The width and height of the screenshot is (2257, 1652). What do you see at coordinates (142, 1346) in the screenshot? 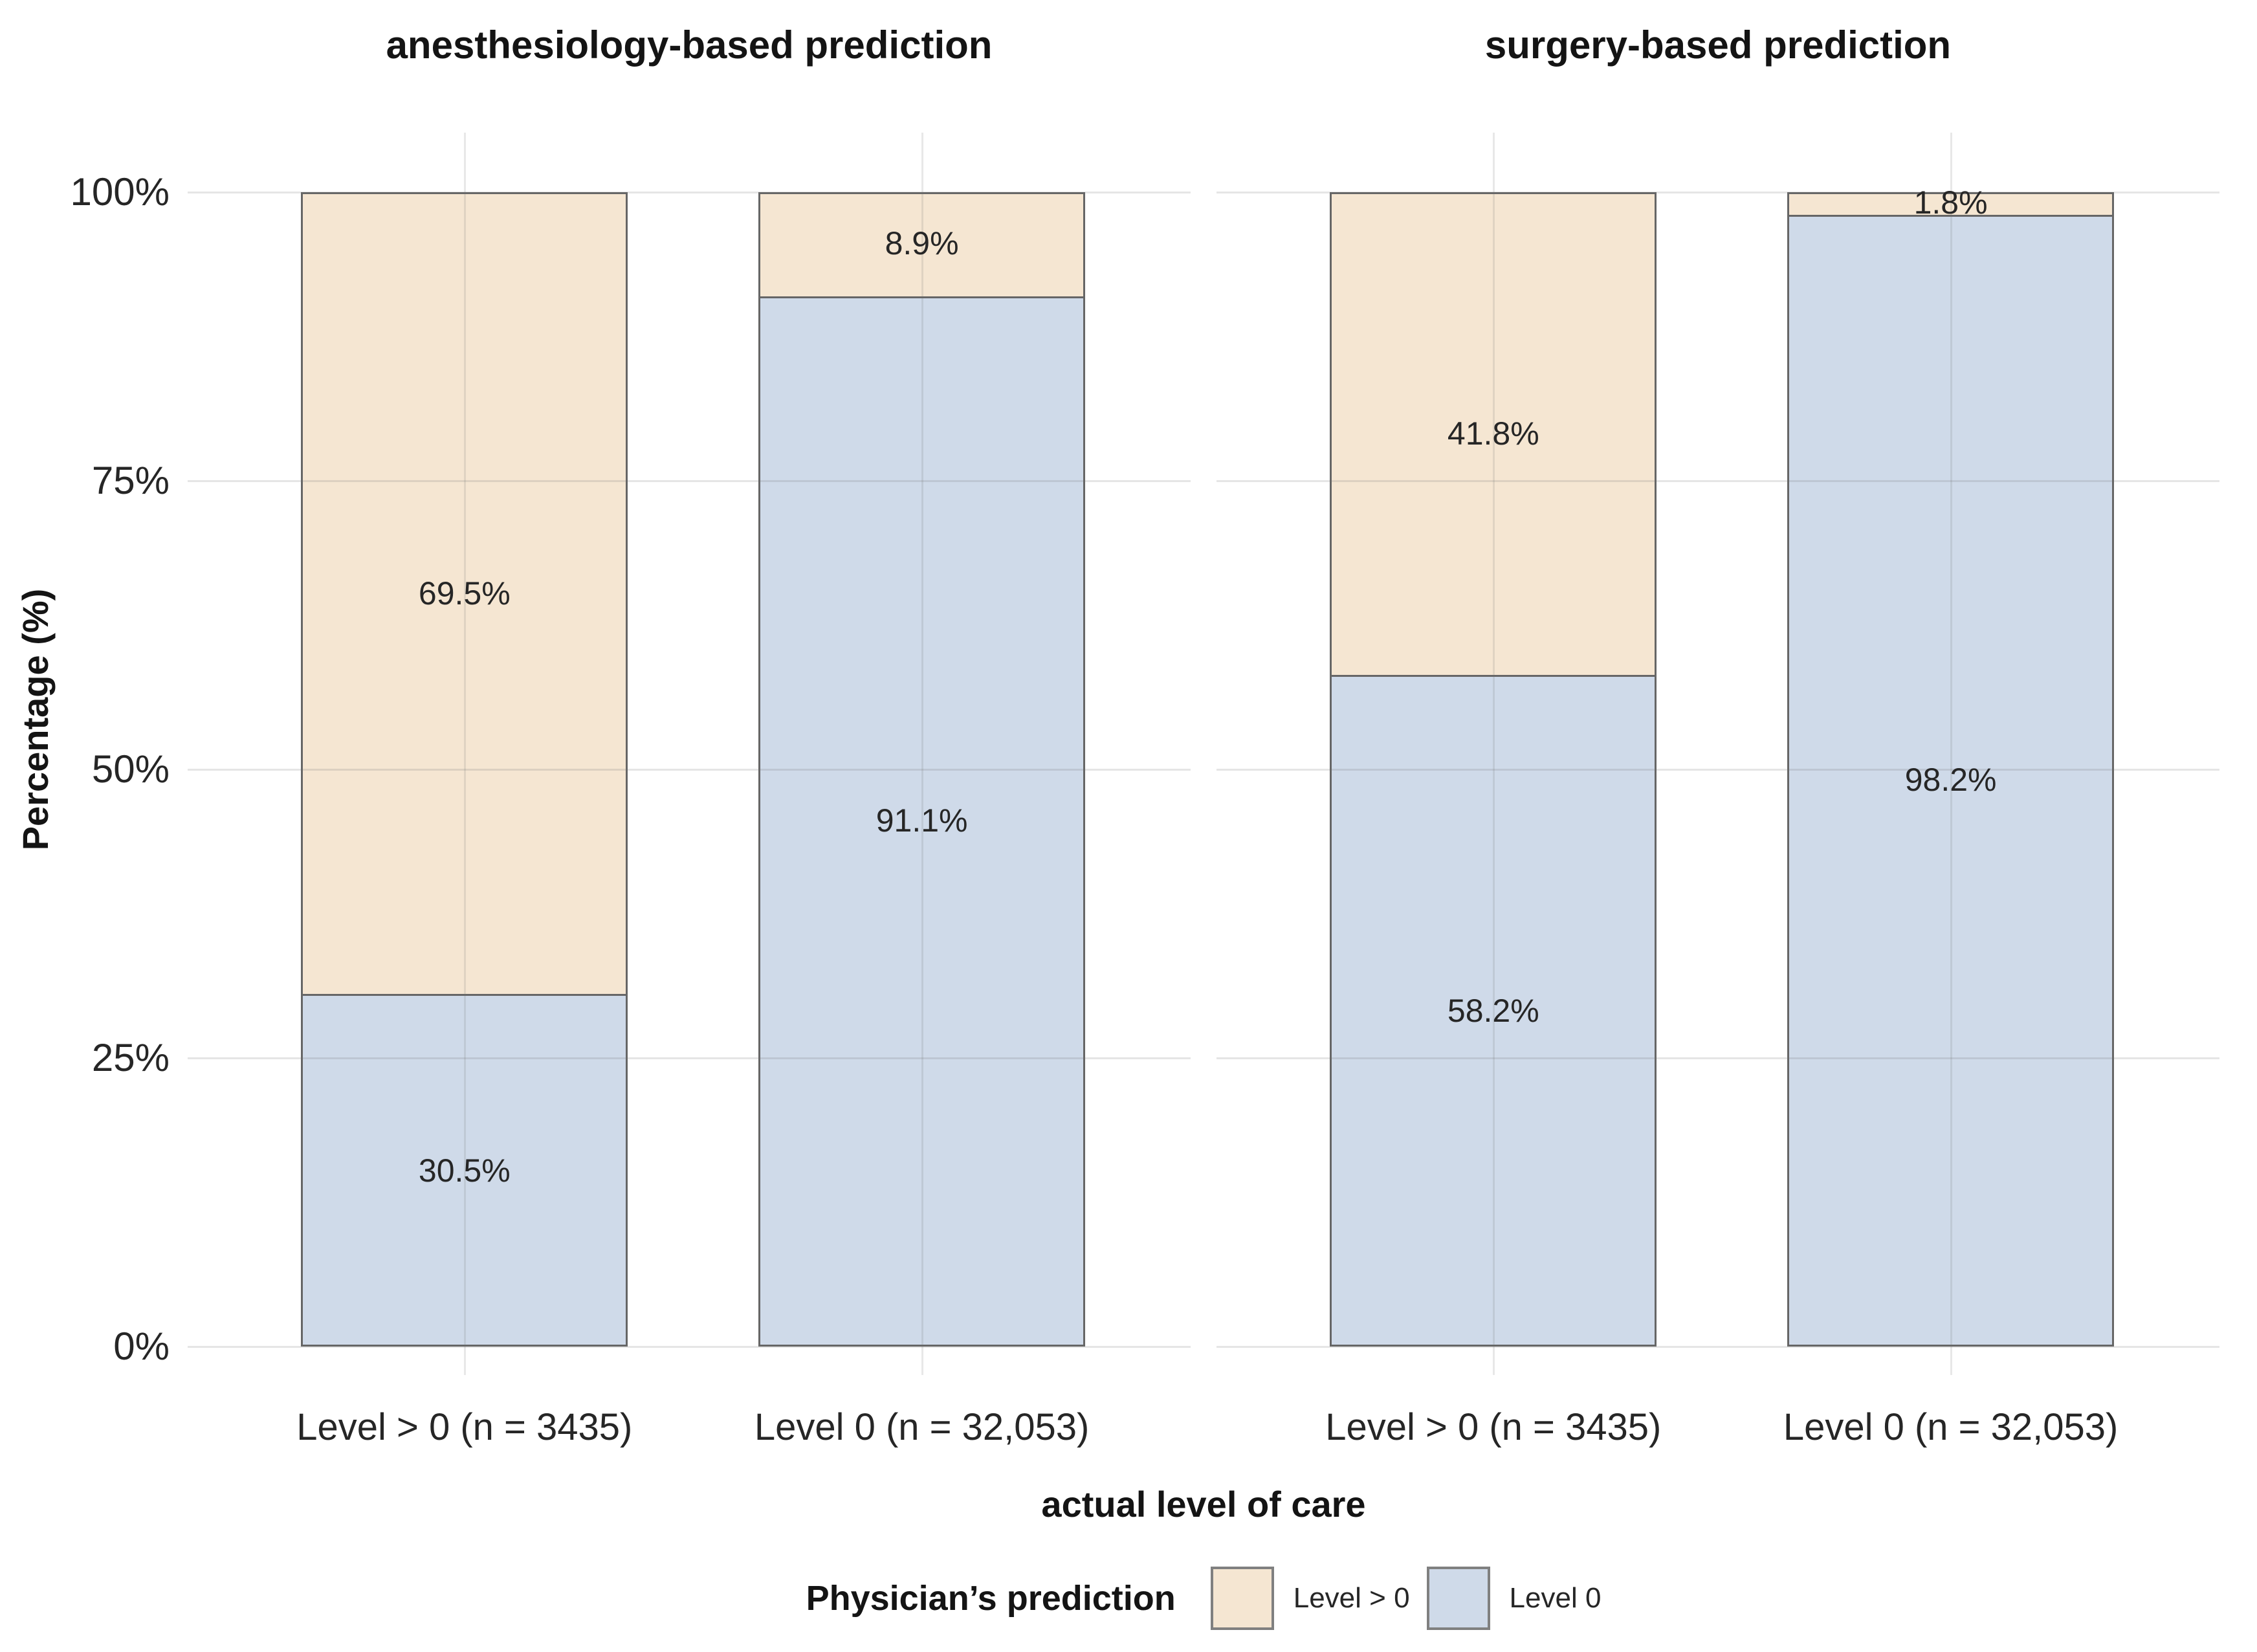
I see `y-tick-label: 0%` at bounding box center [142, 1346].